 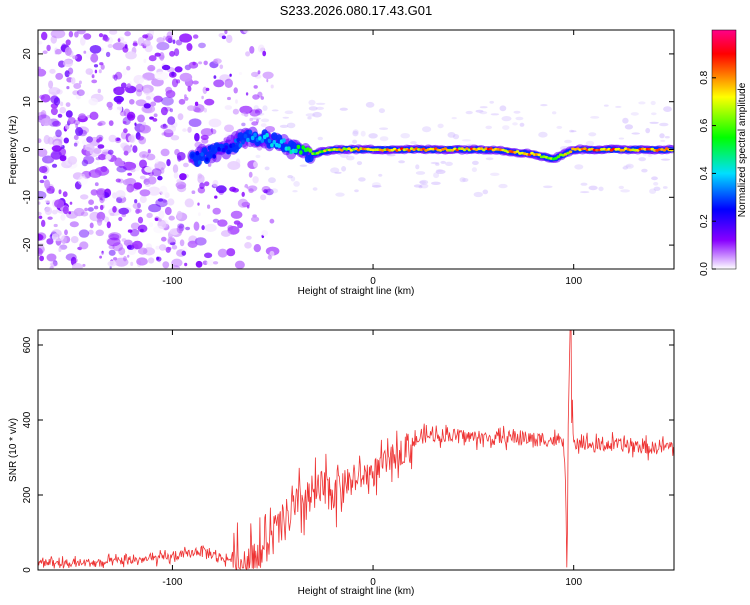 What do you see at coordinates (742, 149) in the screenshot?
I see `colorbar-label: Normalized spectral amplitude` at bounding box center [742, 149].